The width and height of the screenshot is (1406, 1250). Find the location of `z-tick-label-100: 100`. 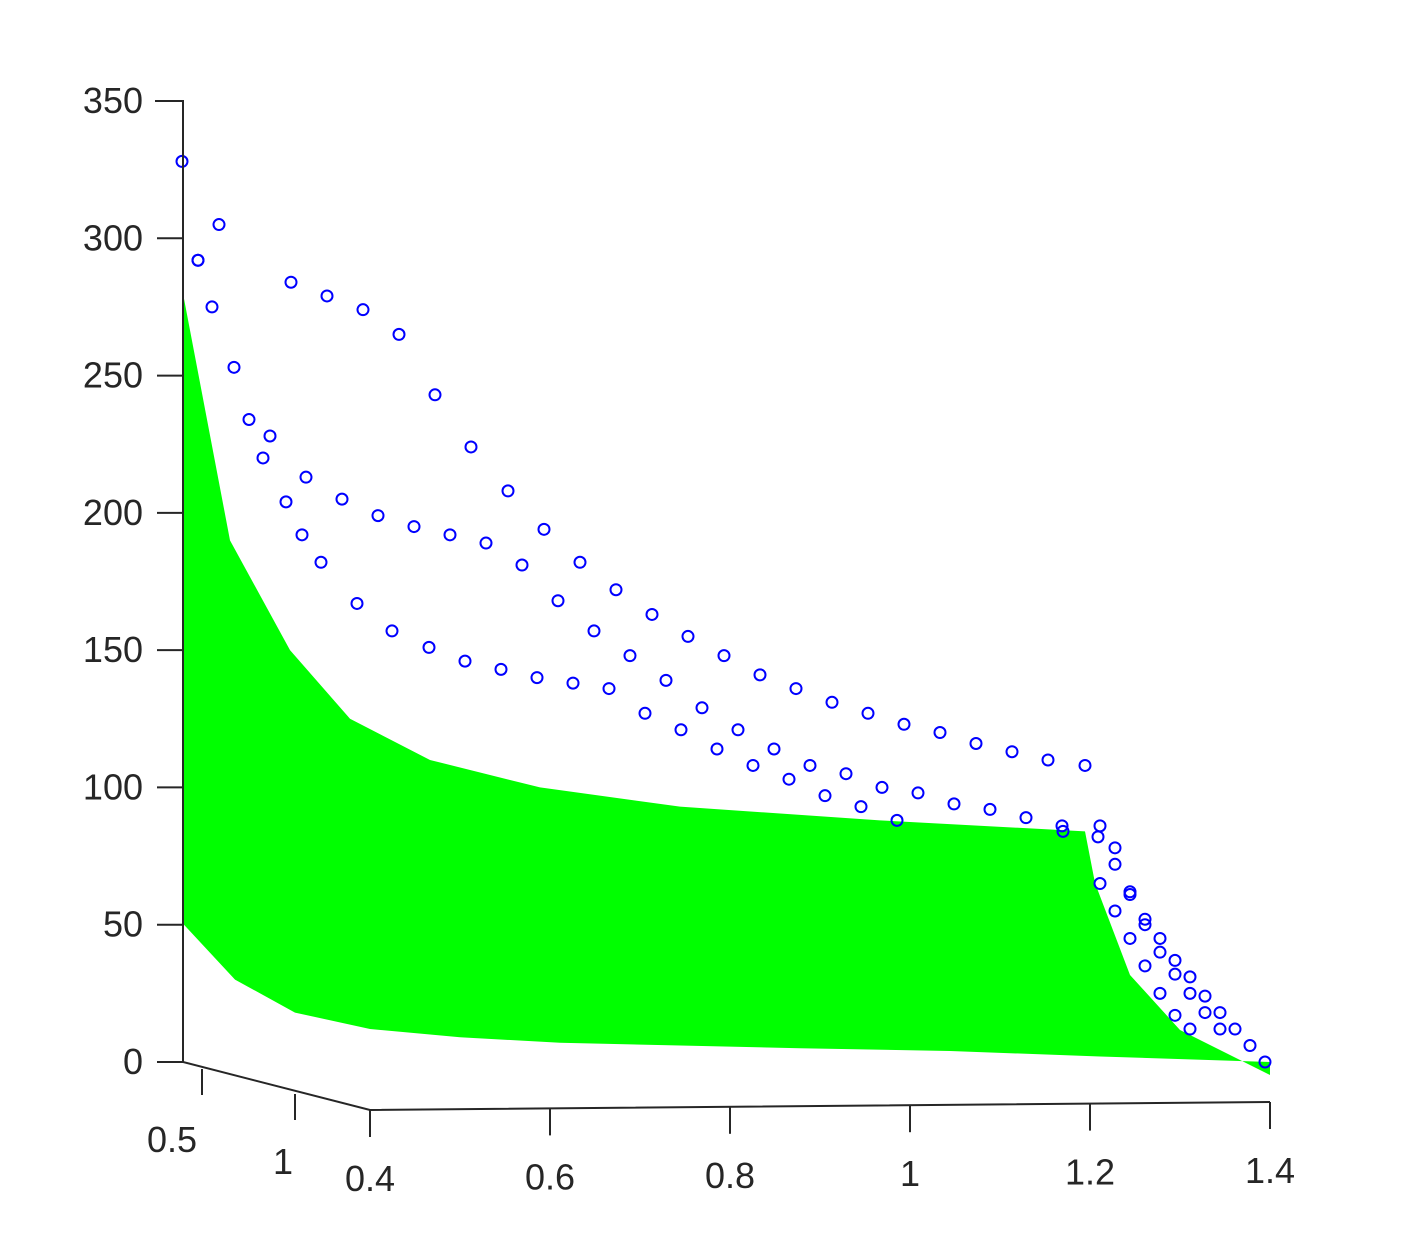

z-tick-label-100: 100 is located at coordinates (113, 786).